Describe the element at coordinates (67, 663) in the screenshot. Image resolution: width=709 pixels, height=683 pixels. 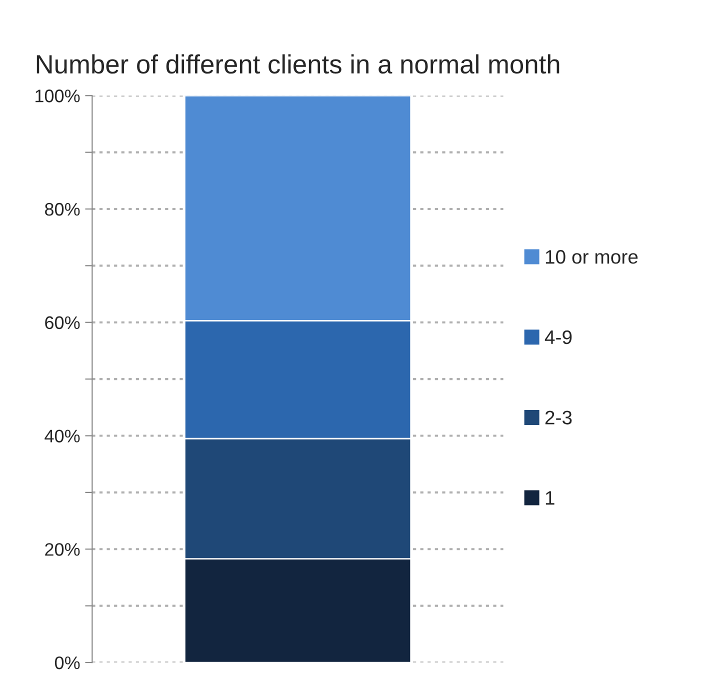
I see `y-tick-label: 0%` at that location.